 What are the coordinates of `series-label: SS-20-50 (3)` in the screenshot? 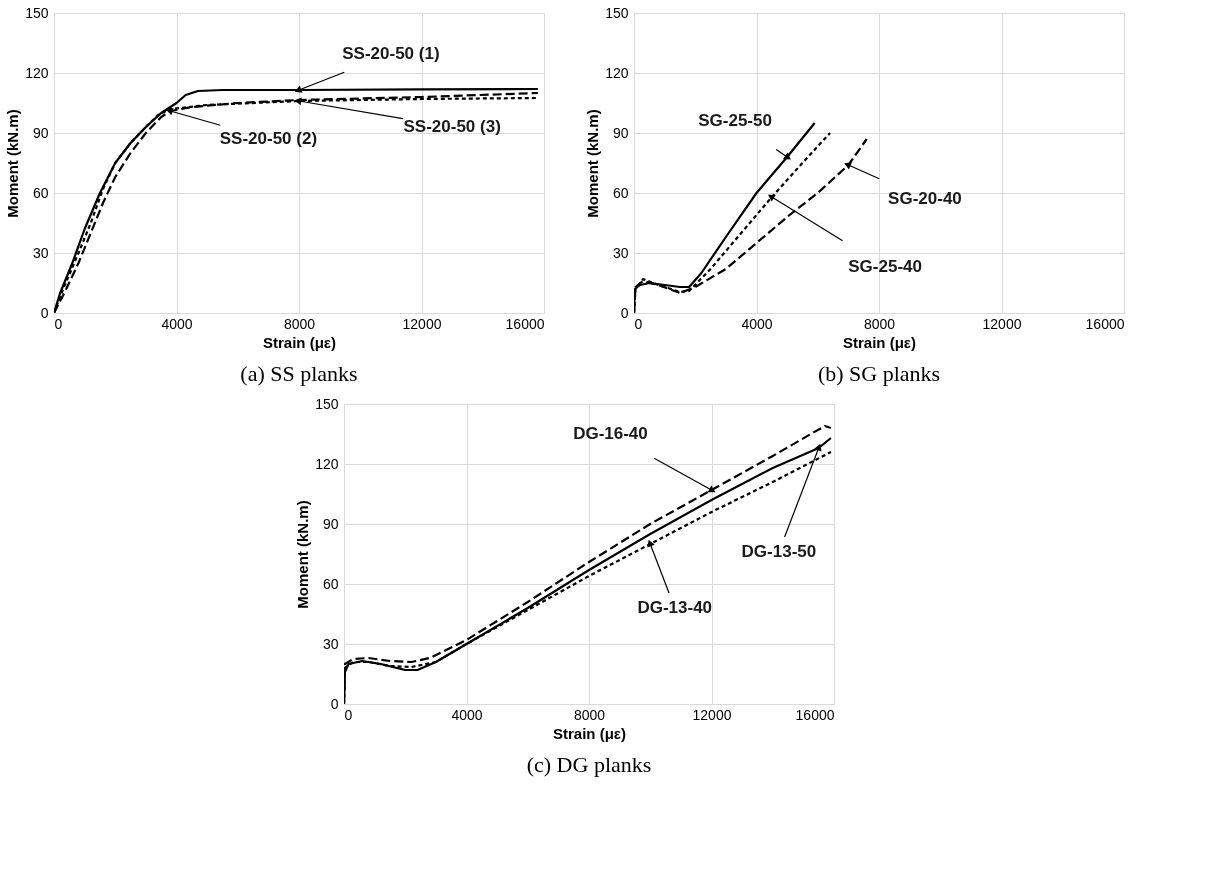 It's located at (452, 126).